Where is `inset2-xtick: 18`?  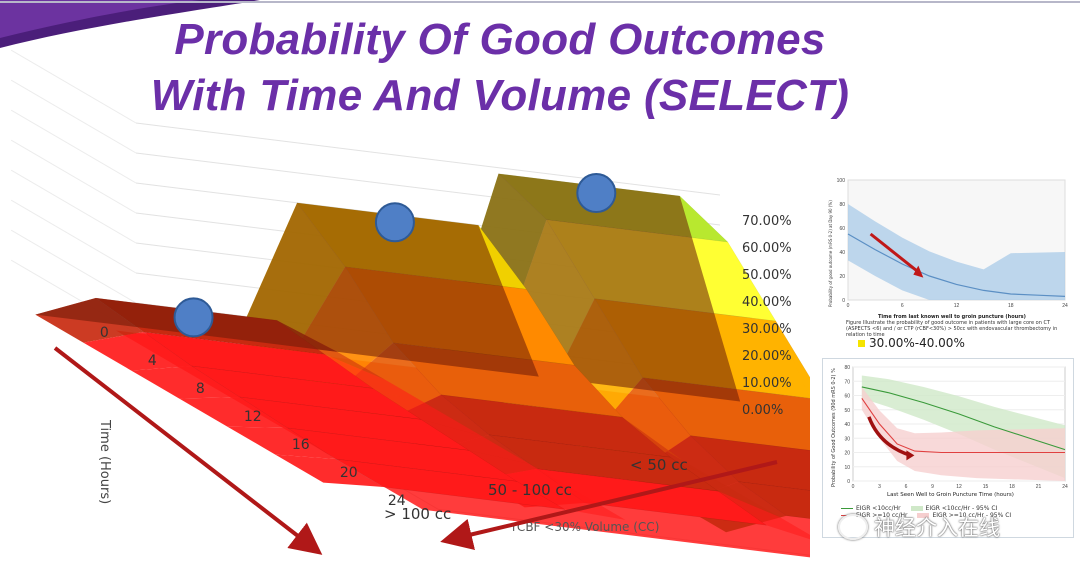
inset2-xtick: 18 is located at coordinates (1012, 487).